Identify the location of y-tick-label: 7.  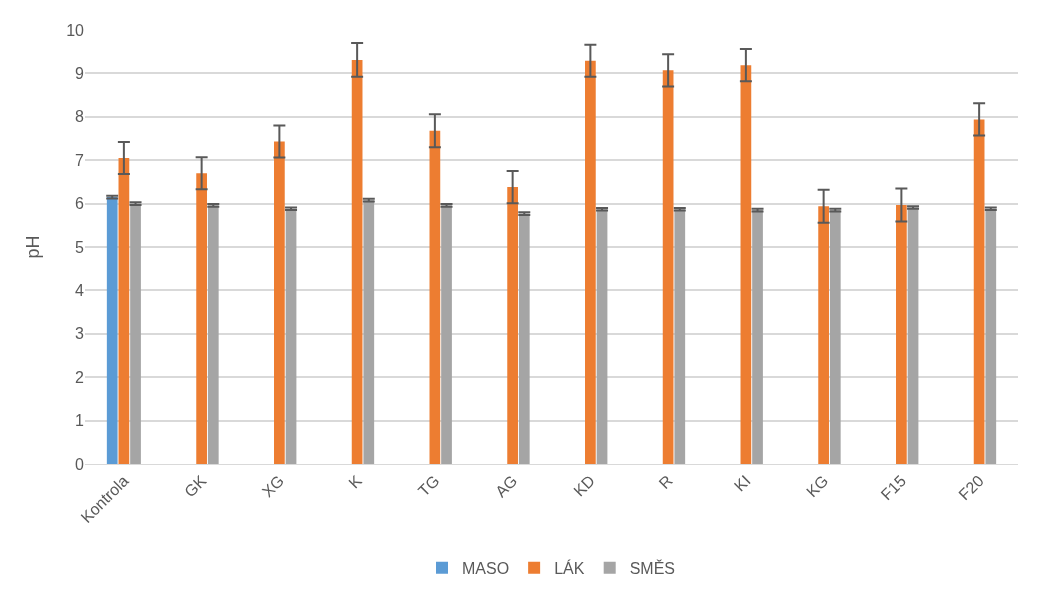
(80, 160).